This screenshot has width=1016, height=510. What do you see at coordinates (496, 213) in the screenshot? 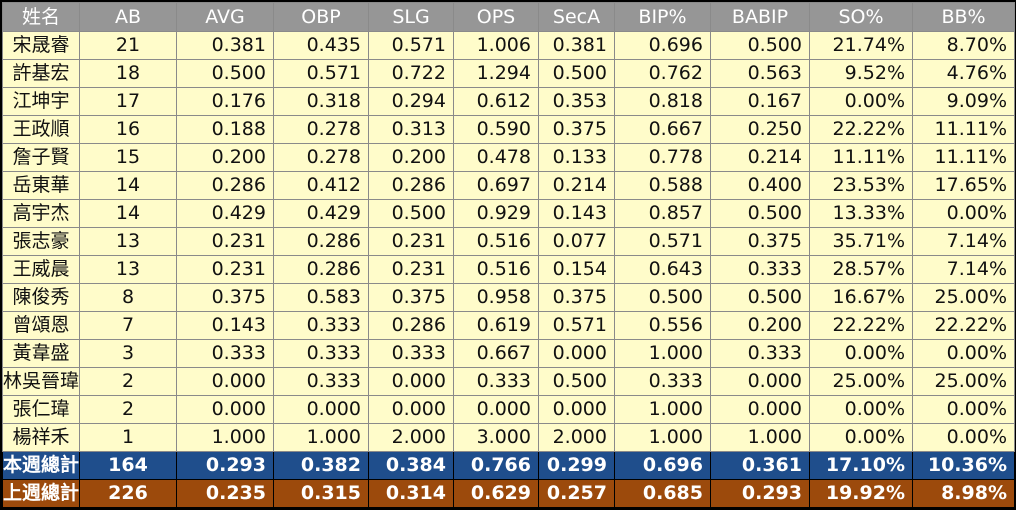
I see `stat-cell: 0.929` at bounding box center [496, 213].